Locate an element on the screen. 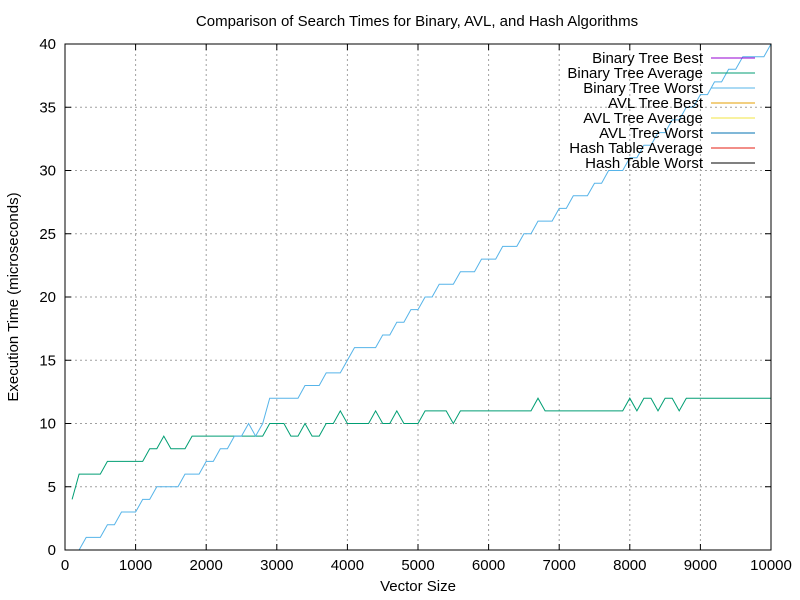  x-tick-label: 2000 is located at coordinates (206, 565).